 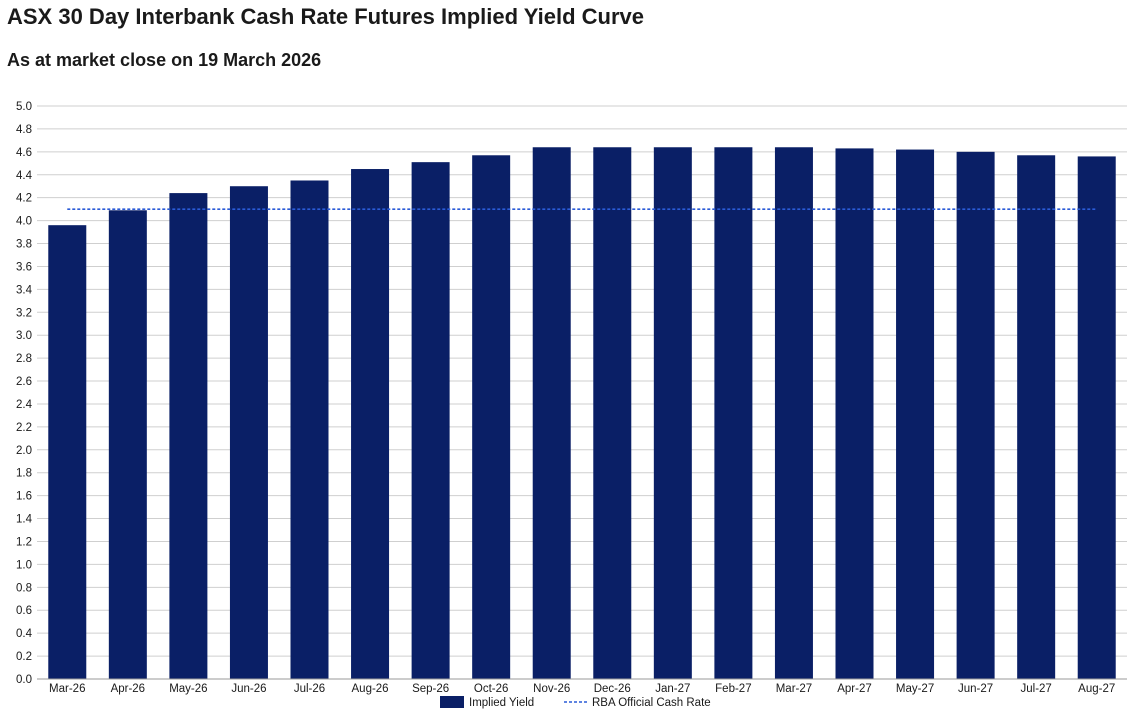 I want to click on y-tick-label: 4.4, so click(x=24, y=176).